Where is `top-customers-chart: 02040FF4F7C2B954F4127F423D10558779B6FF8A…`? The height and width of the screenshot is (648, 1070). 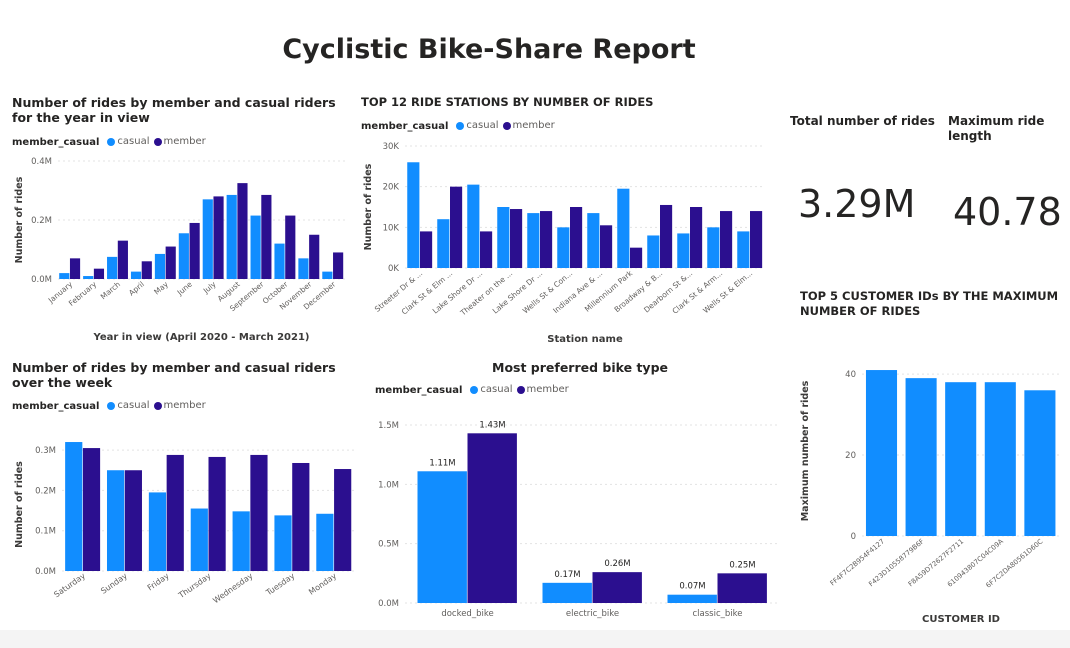 top-customers-chart: 02040FF4F7C2B954F4127F423D10558779B6FF8A… is located at coordinates (927, 485).